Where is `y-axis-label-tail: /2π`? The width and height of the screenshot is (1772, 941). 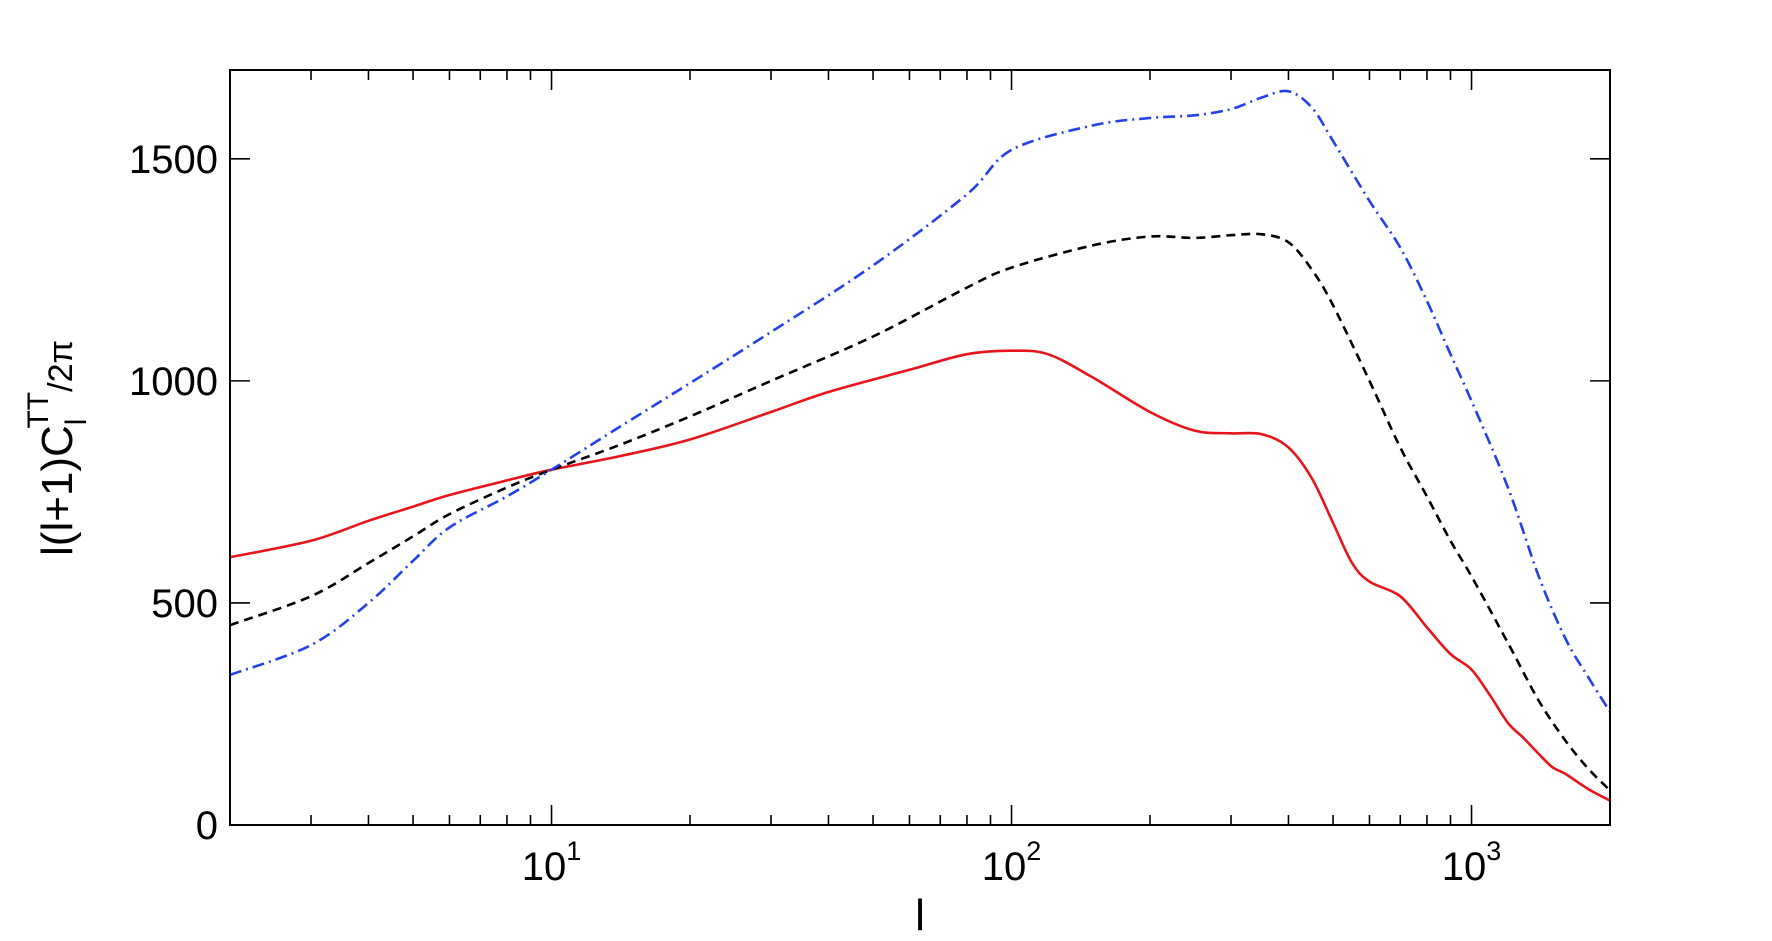 y-axis-label-tail: /2π is located at coordinates (61, 366).